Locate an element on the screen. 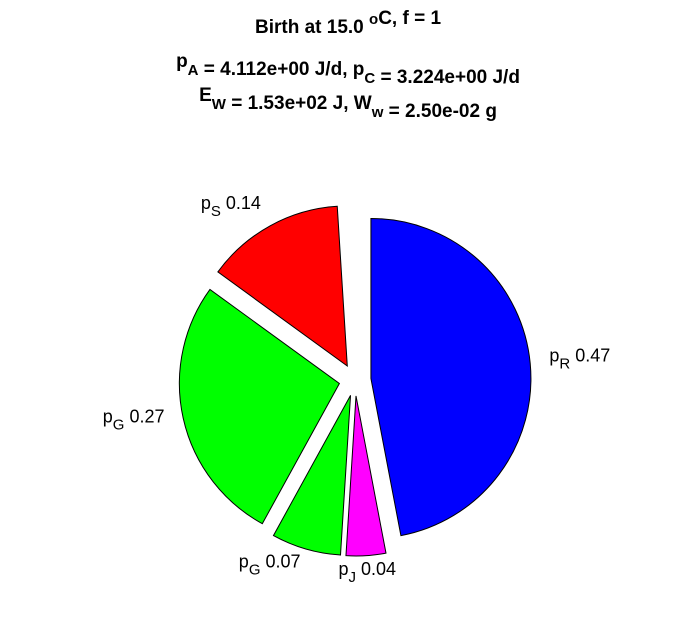 The height and width of the screenshot is (618, 696). title-text: Birth at 15.0 is located at coordinates (312, 27).